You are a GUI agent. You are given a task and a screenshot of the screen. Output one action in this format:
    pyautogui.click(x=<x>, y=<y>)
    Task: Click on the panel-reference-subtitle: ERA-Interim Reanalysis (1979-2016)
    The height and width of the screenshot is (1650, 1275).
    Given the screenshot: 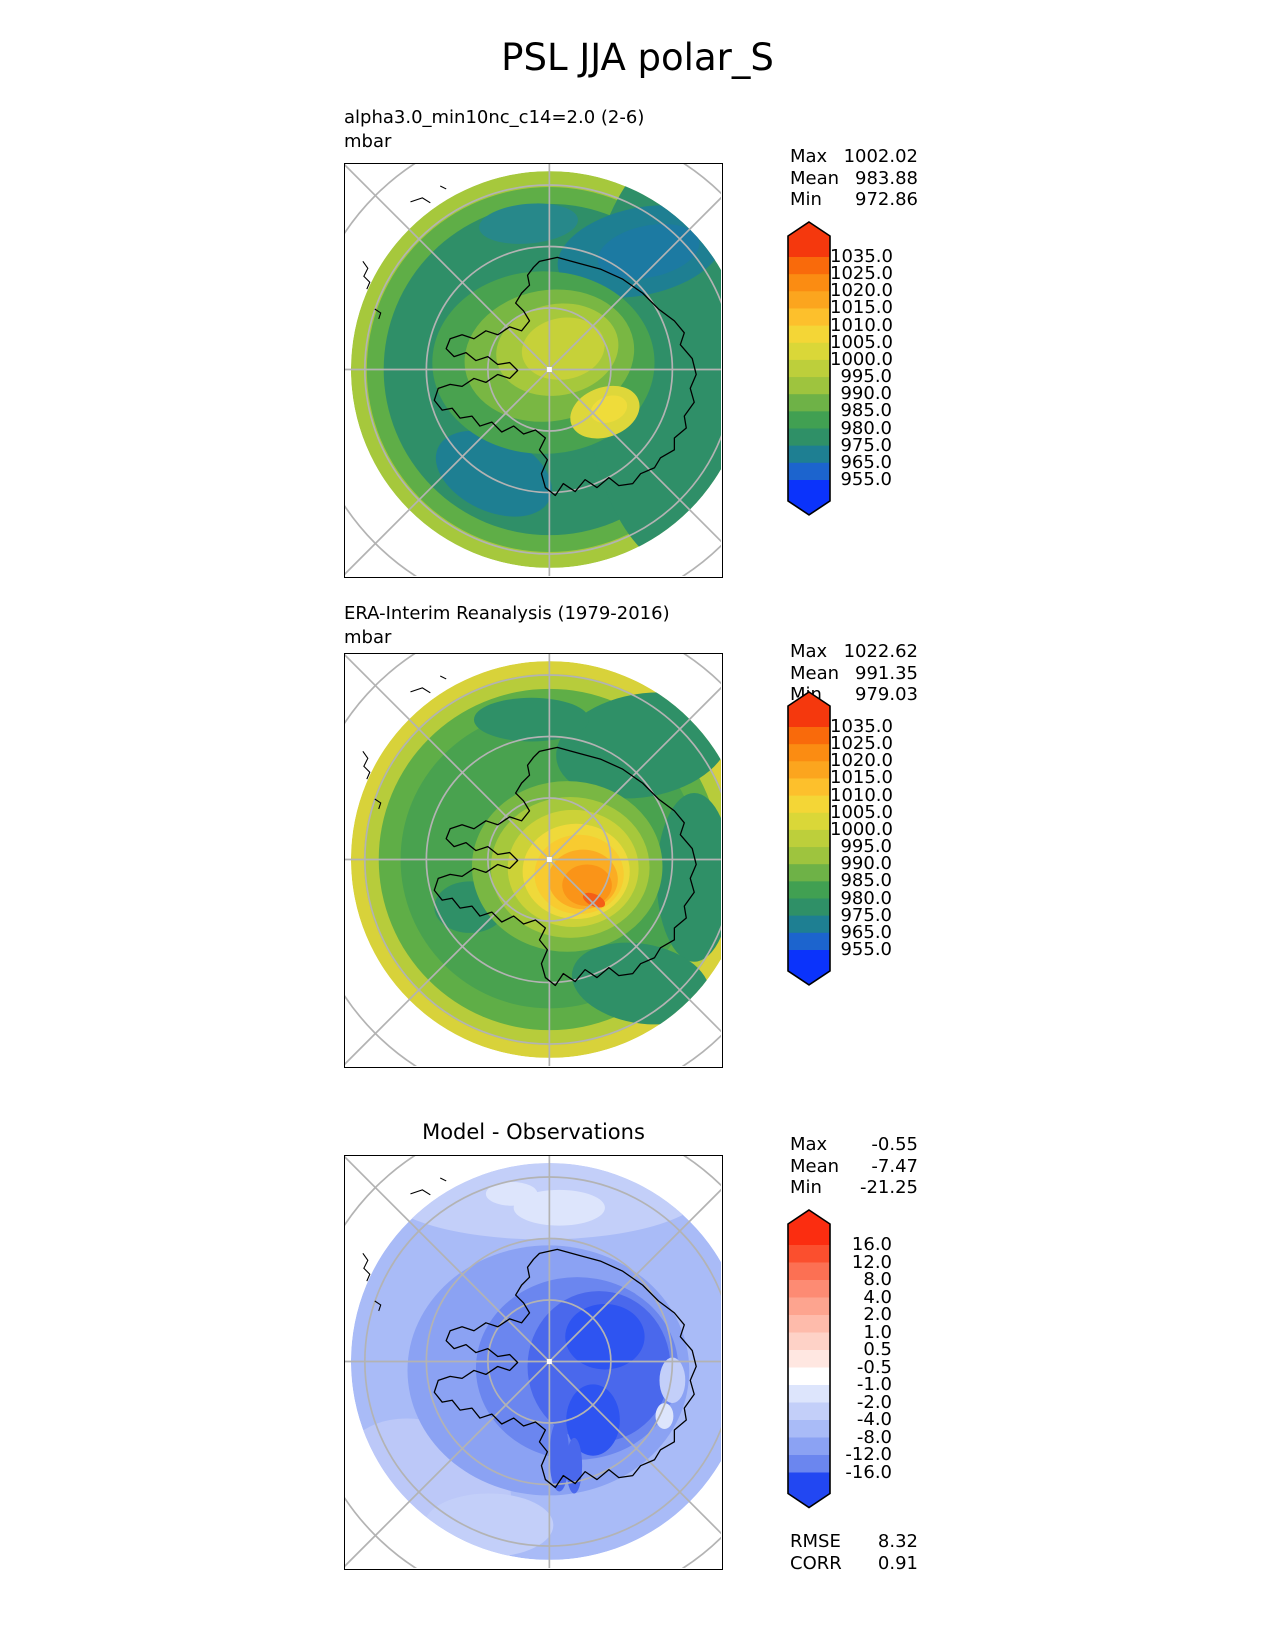 What is the action you would take?
    pyautogui.click(x=507, y=613)
    